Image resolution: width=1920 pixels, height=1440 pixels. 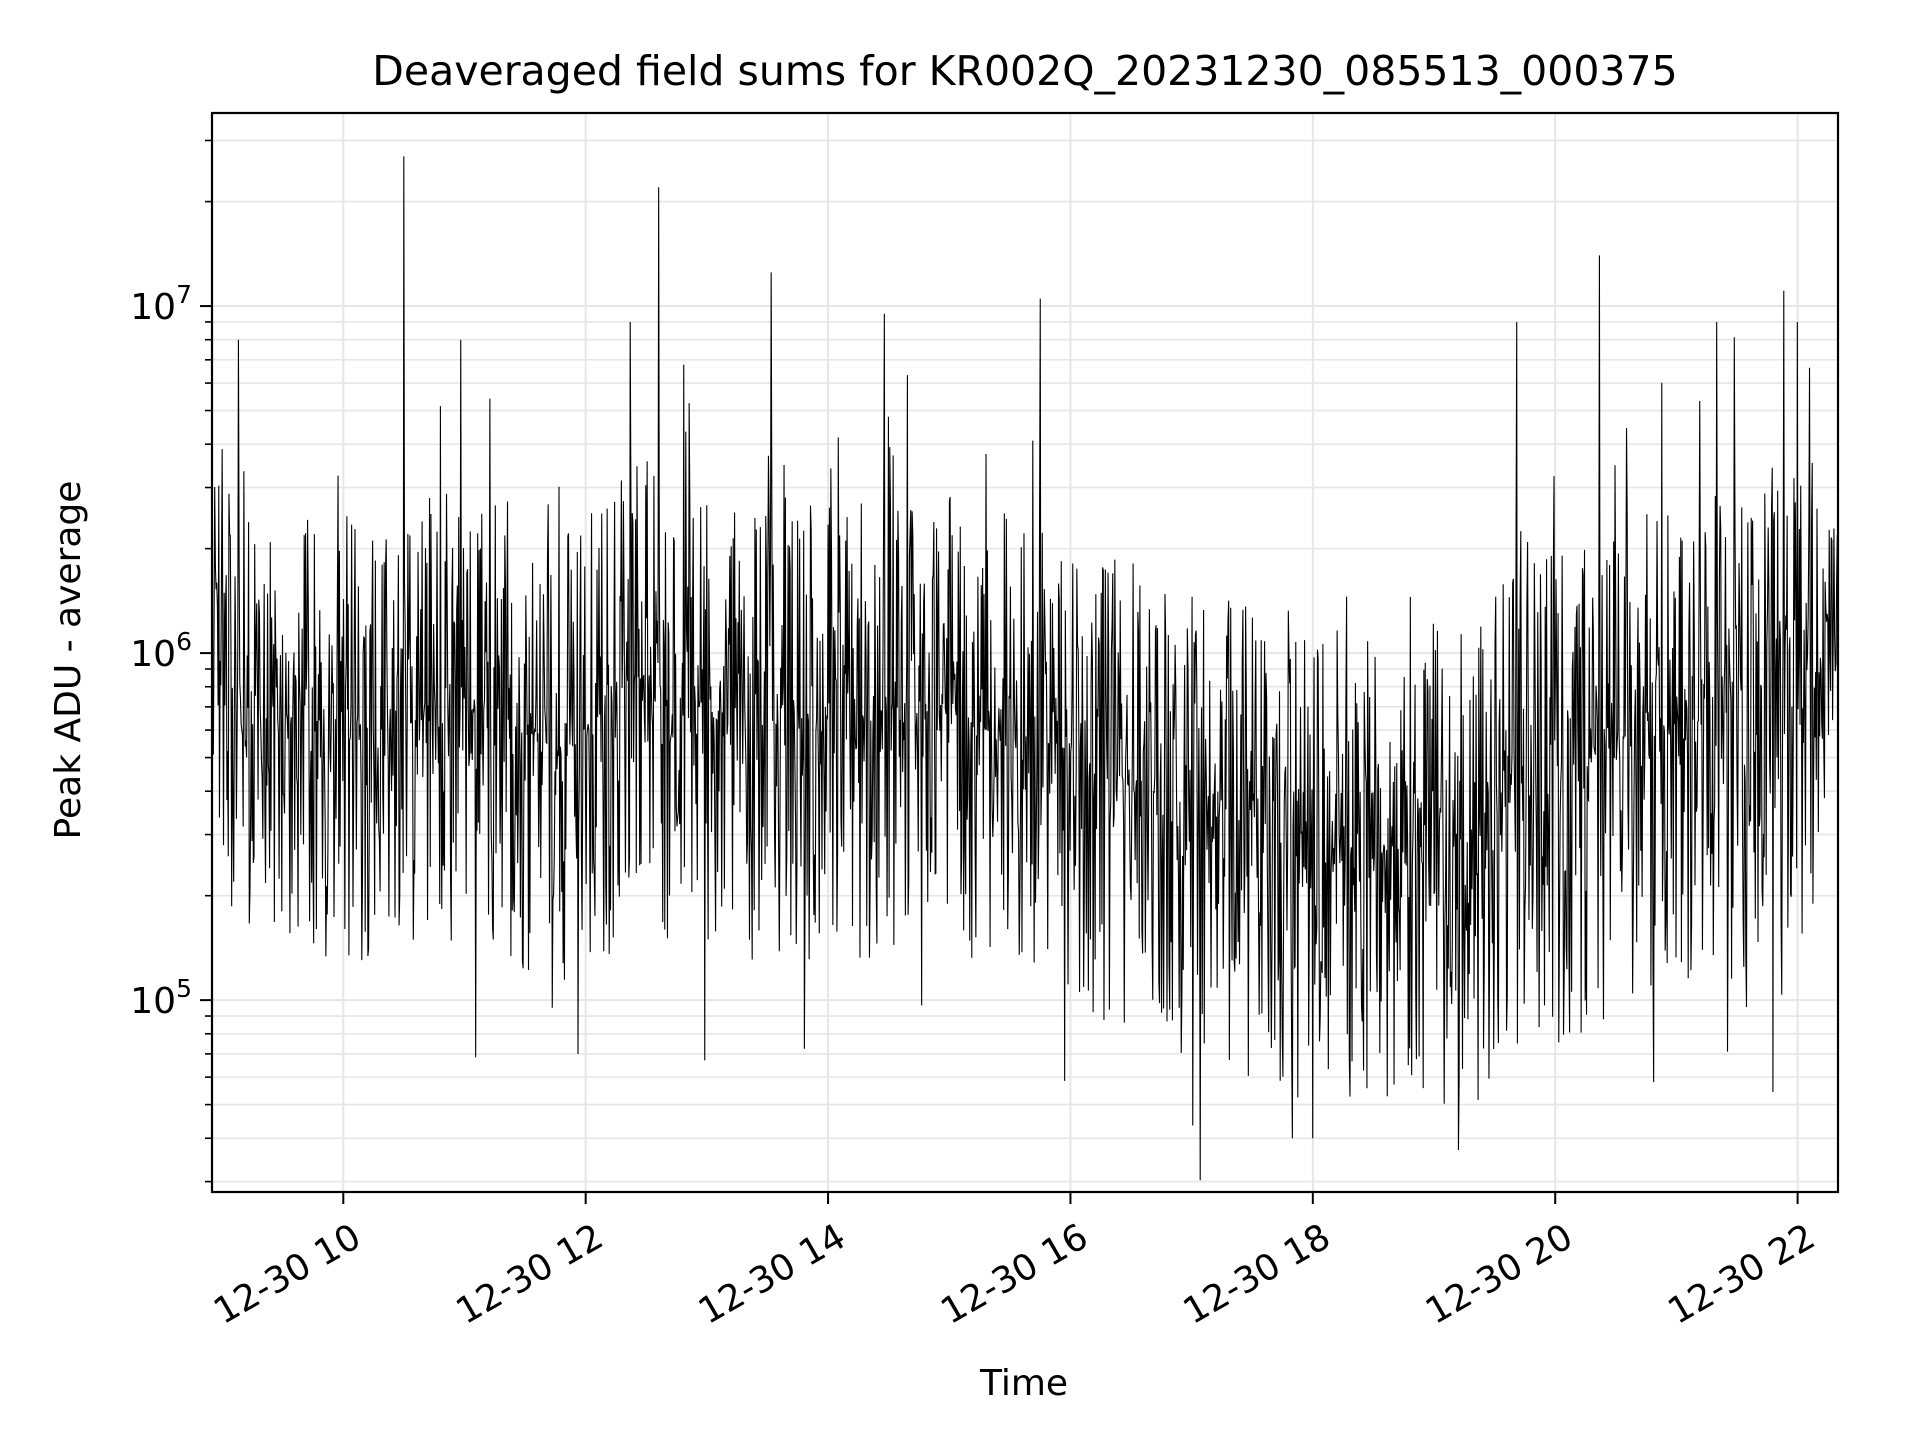 What do you see at coordinates (68, 660) in the screenshot?
I see `y-axis-label: Peak ADU - average` at bounding box center [68, 660].